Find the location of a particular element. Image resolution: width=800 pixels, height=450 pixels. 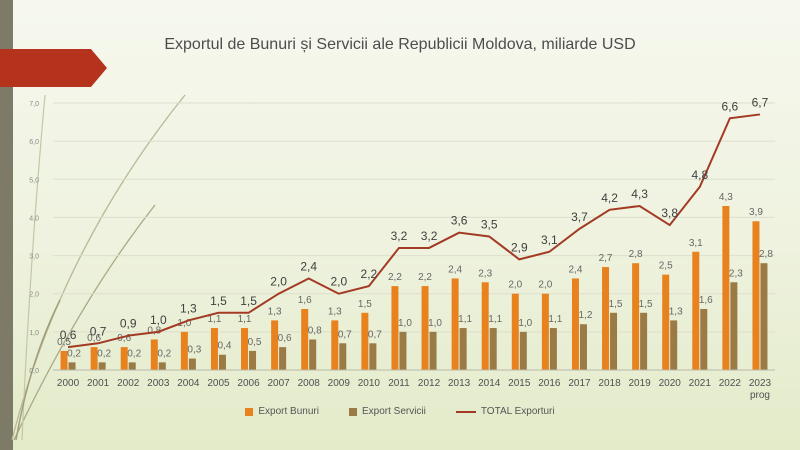

x-tick-label: 2005 is located at coordinates (218, 383).